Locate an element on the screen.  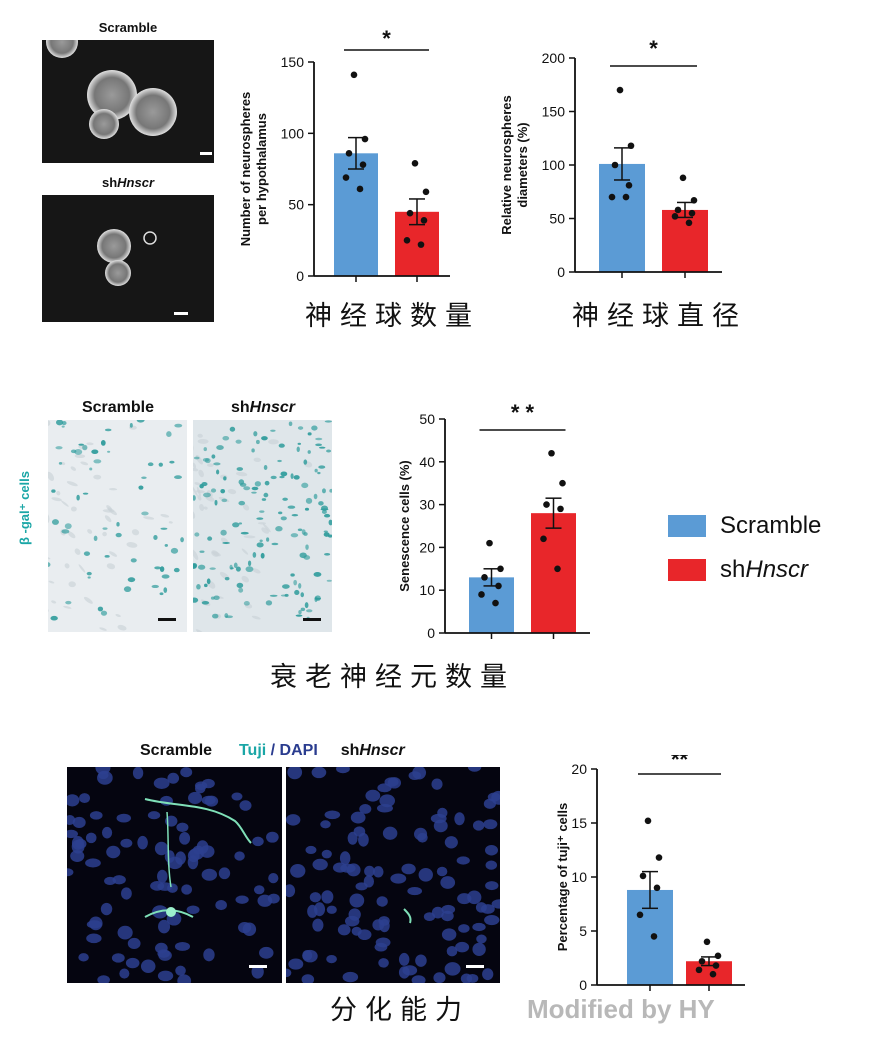
neurosphere-image-scramble is located at coordinates (128, 101).